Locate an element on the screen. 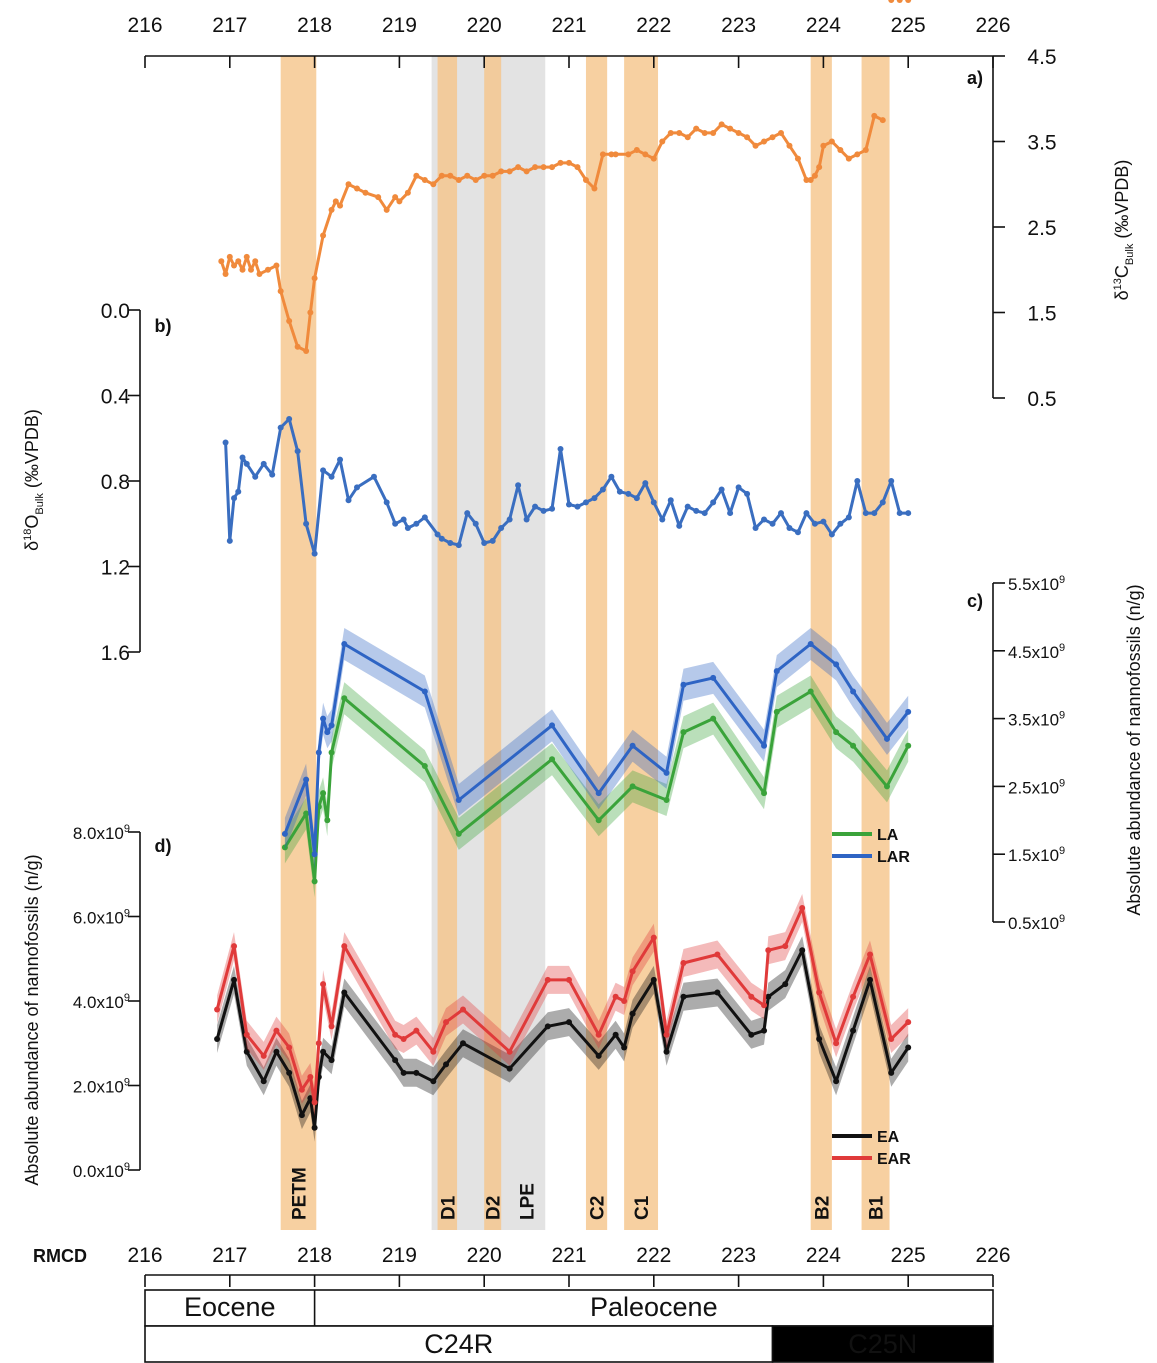 The width and height of the screenshot is (1157, 1363). chron-label-c25n: C25N is located at coordinates (882, 1344).